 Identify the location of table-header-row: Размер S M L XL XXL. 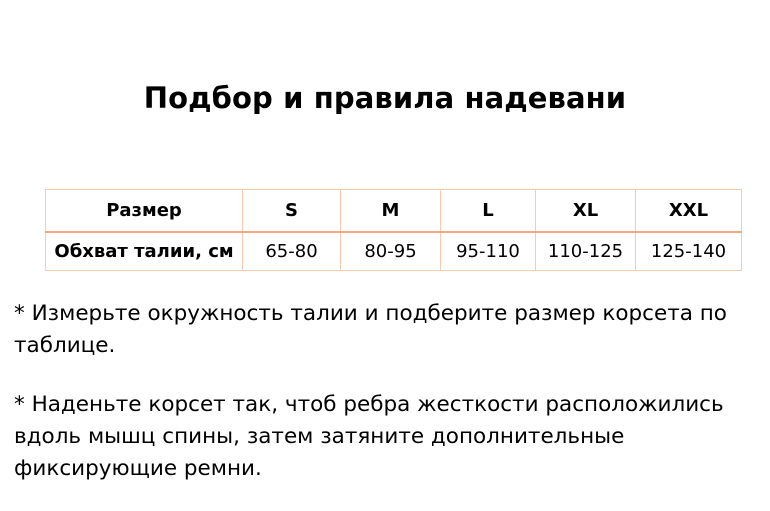
(393, 211).